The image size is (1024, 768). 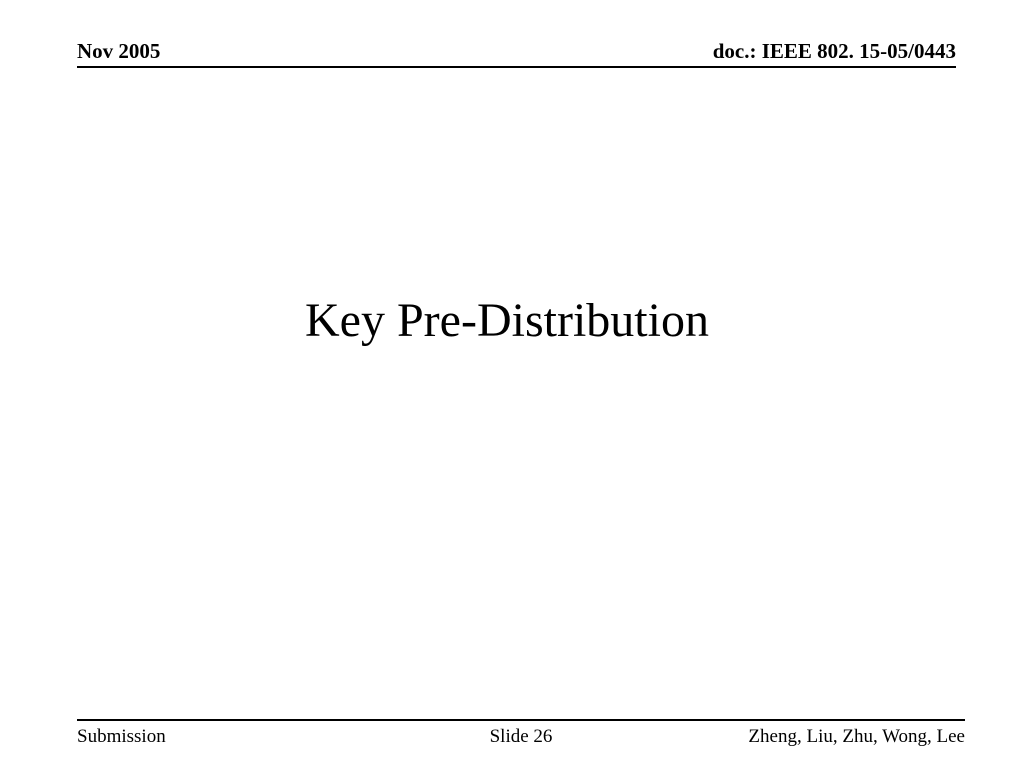 I want to click on slide-title: Key Pre-Distribution, so click(x=507, y=320).